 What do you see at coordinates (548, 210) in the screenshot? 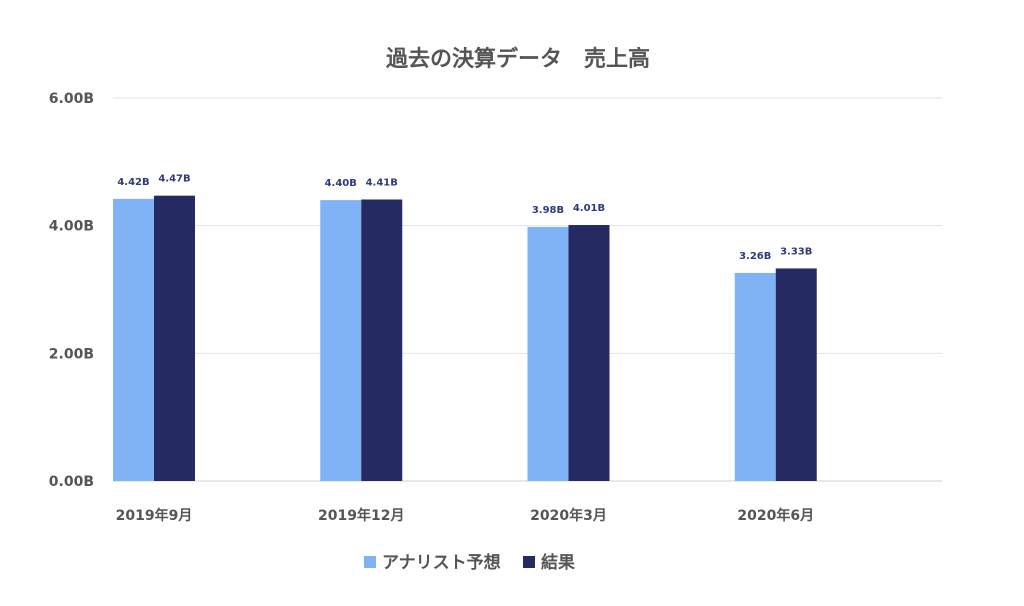
I see `data-label: 3.98B` at bounding box center [548, 210].